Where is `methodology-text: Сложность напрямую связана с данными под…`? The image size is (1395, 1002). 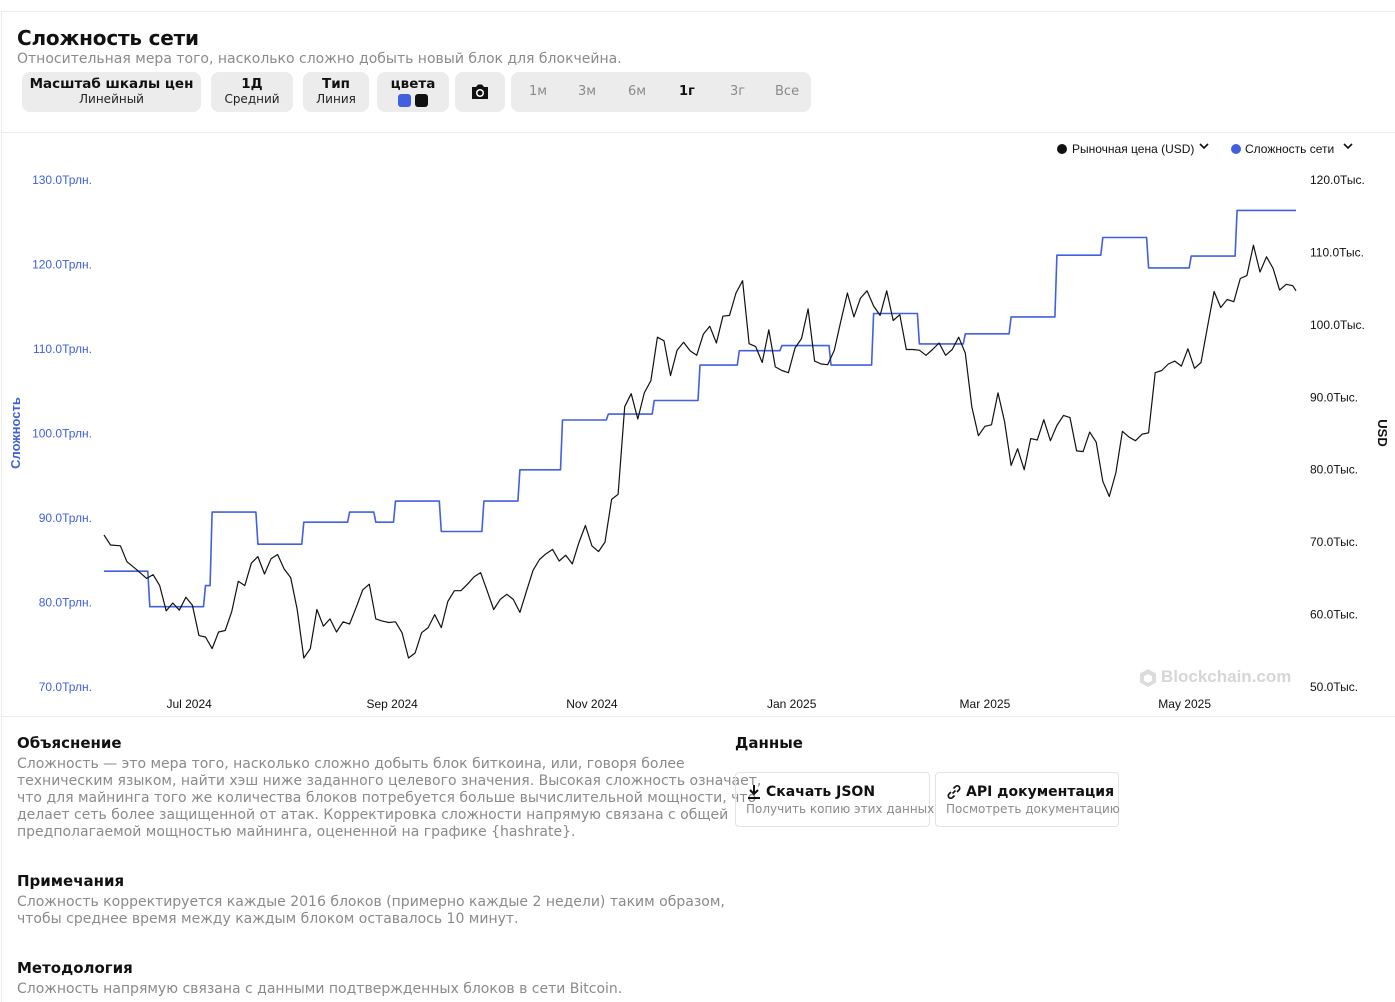 methodology-text: Сложность напрямую связана с данными под… is located at coordinates (319, 989).